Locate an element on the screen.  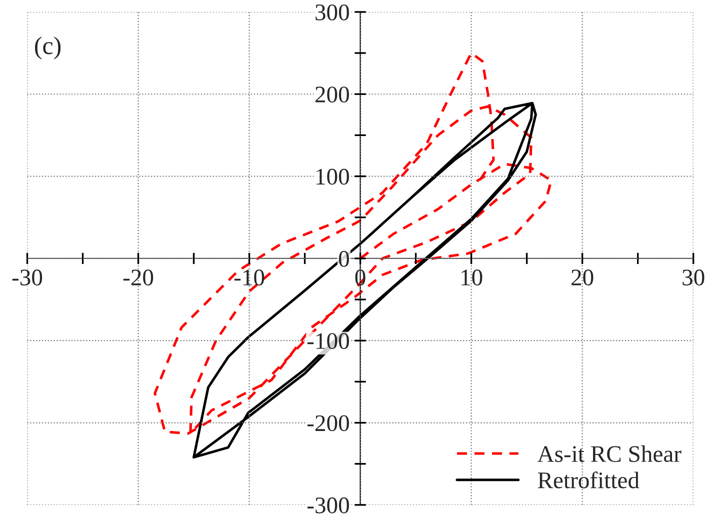
y-tick-label: 200 is located at coordinates (332, 94).